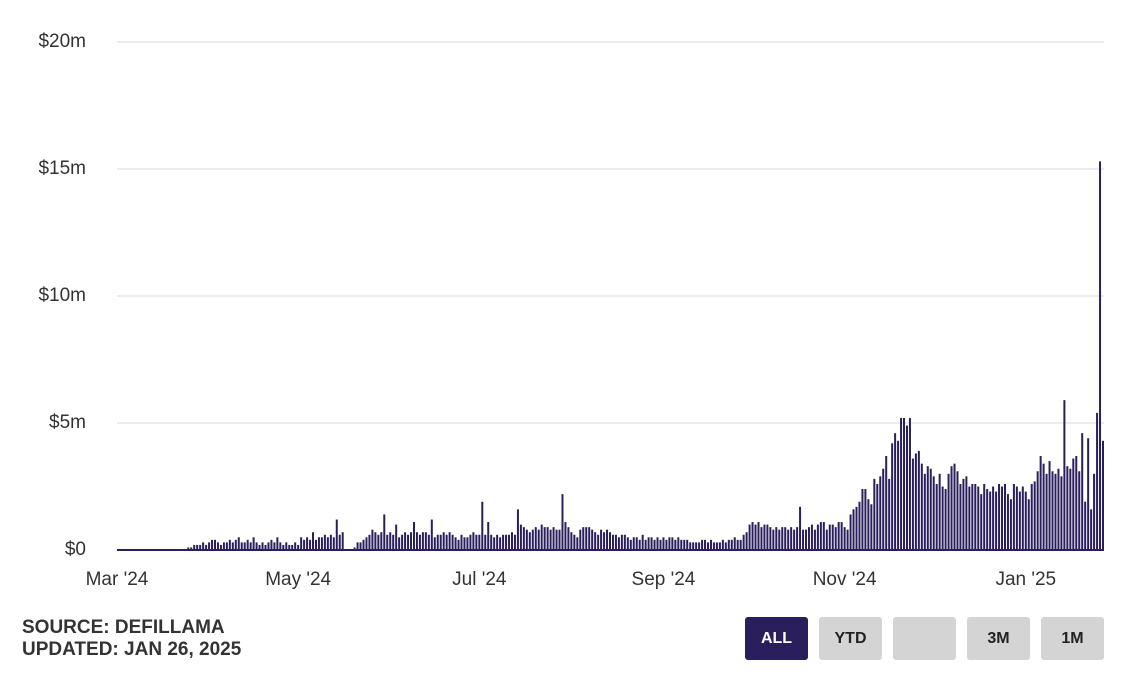 This screenshot has height=674, width=1134. I want to click on x-tick-label: May '24, so click(298, 579).